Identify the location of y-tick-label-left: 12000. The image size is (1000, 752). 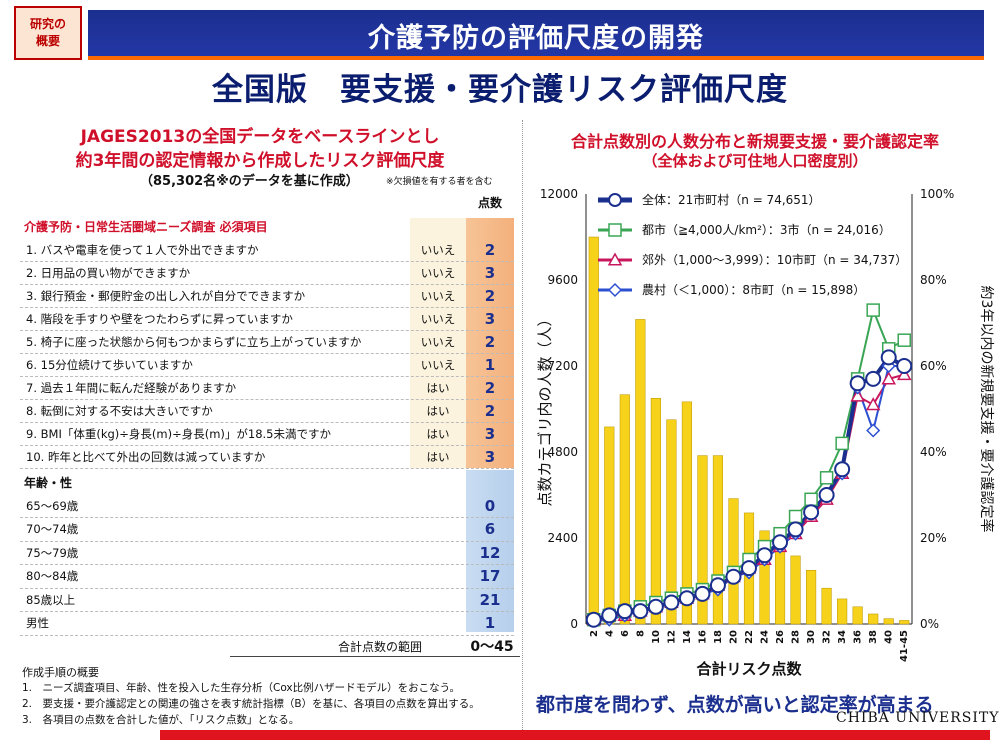
(559, 194).